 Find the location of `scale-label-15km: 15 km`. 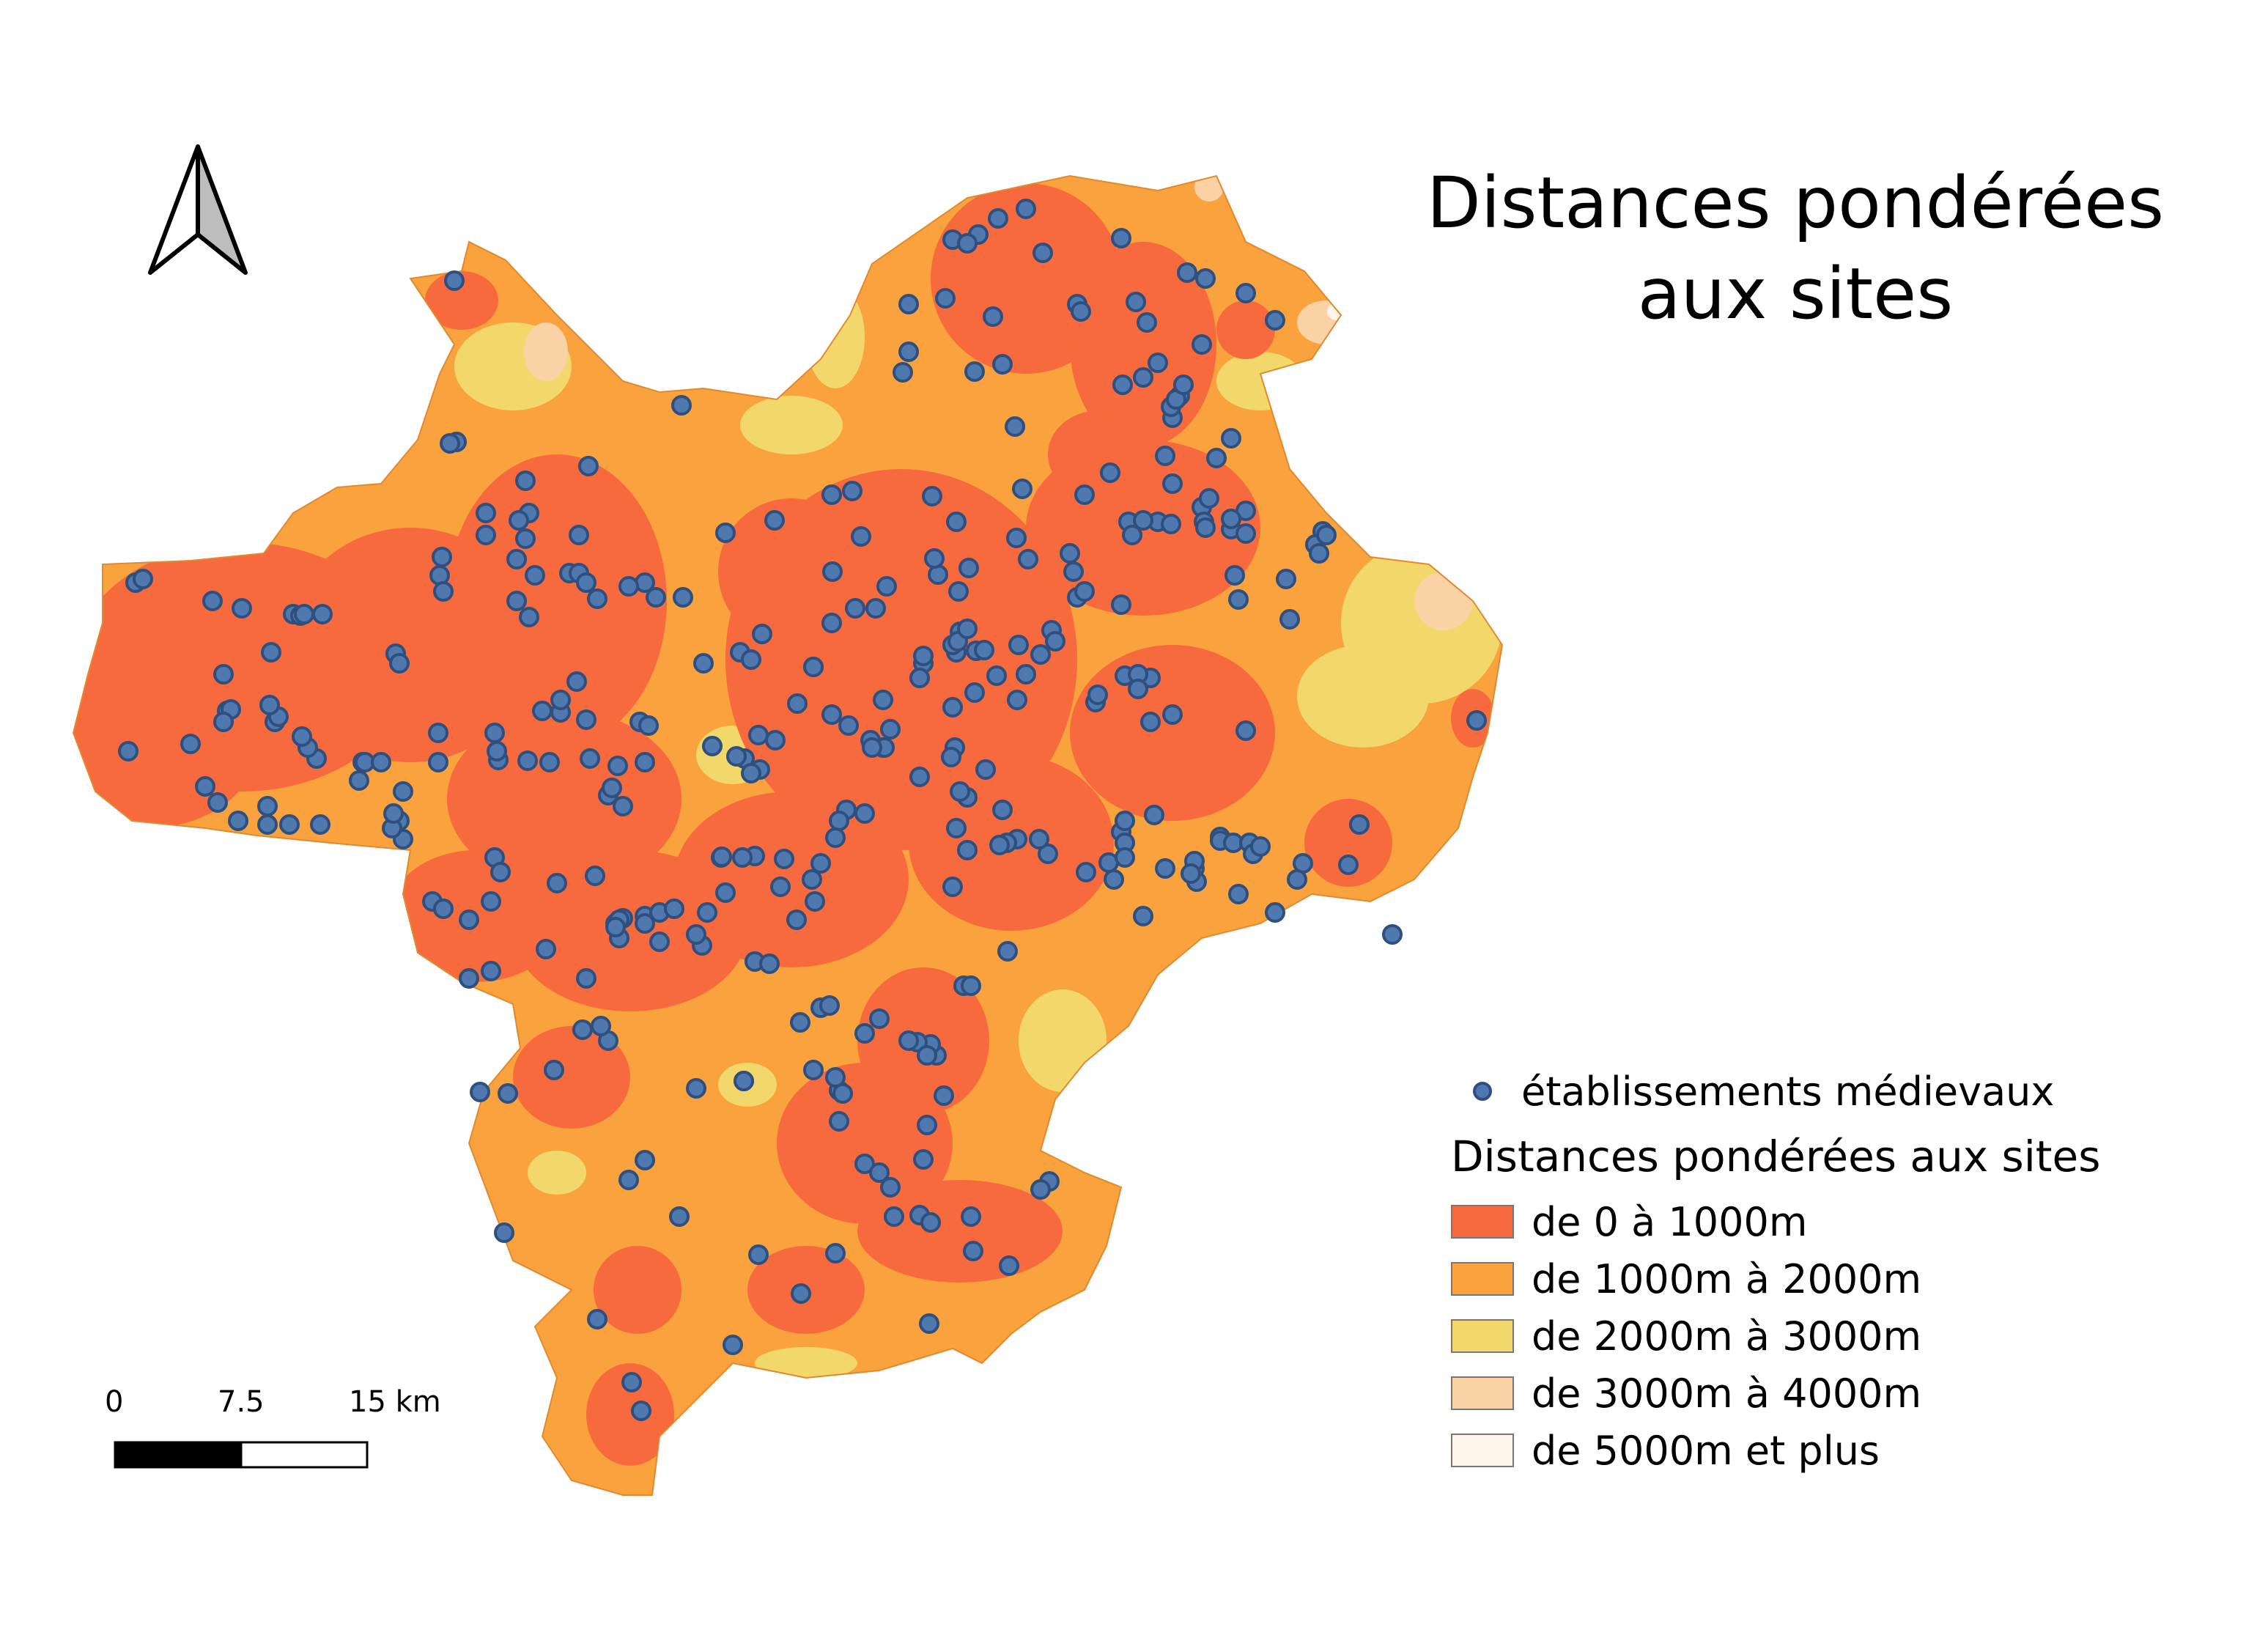

scale-label-15km: 15 km is located at coordinates (395, 1402).